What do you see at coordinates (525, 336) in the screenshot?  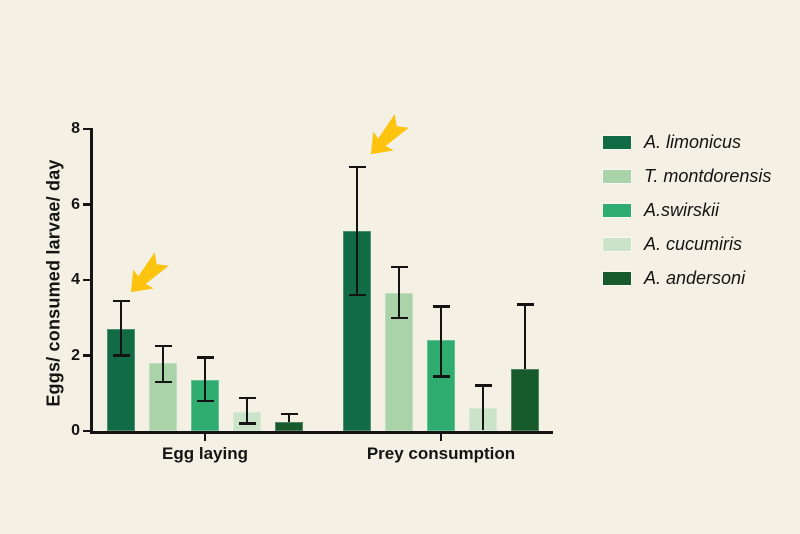 I see `error-bar-a-andersoni-prey-consumption` at bounding box center [525, 336].